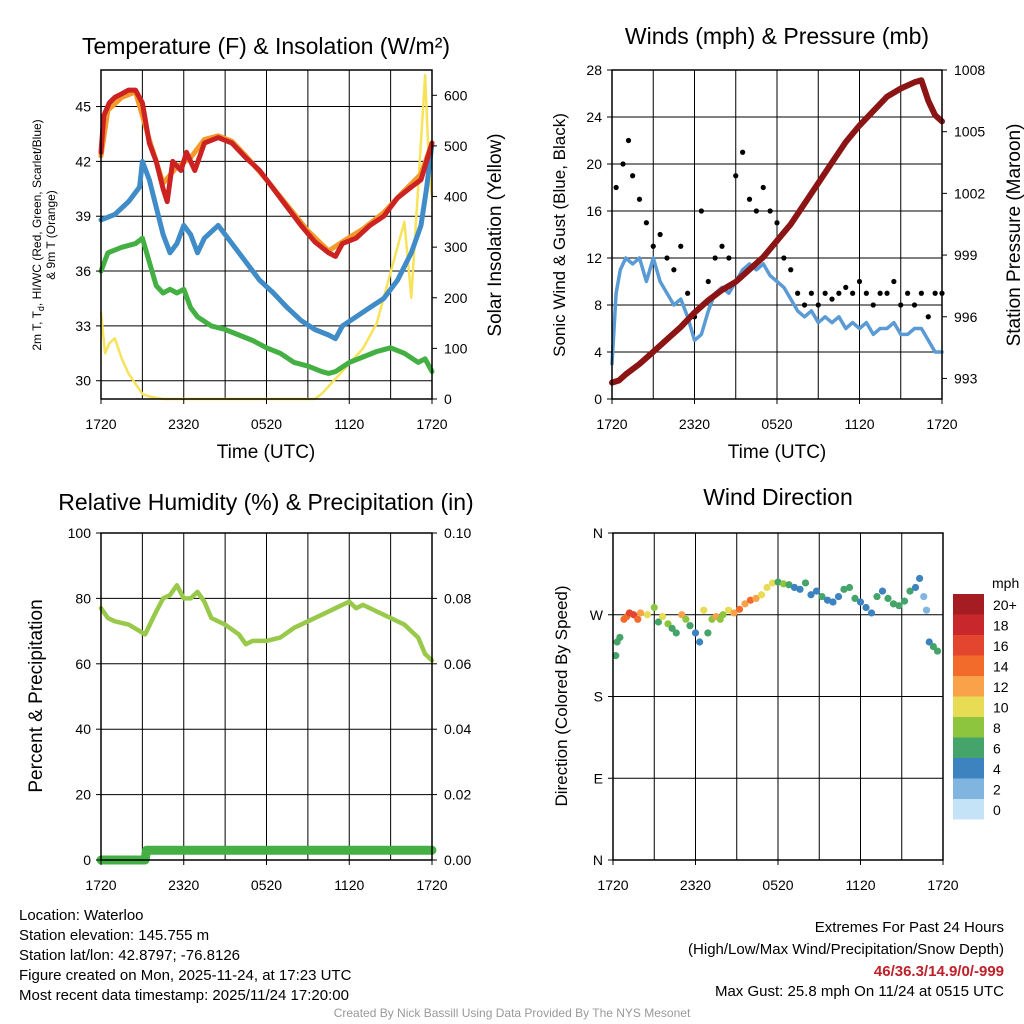 This screenshot has height=1024, width=1024. What do you see at coordinates (997, 769) in the screenshot?
I see `legend-label: 4` at bounding box center [997, 769].